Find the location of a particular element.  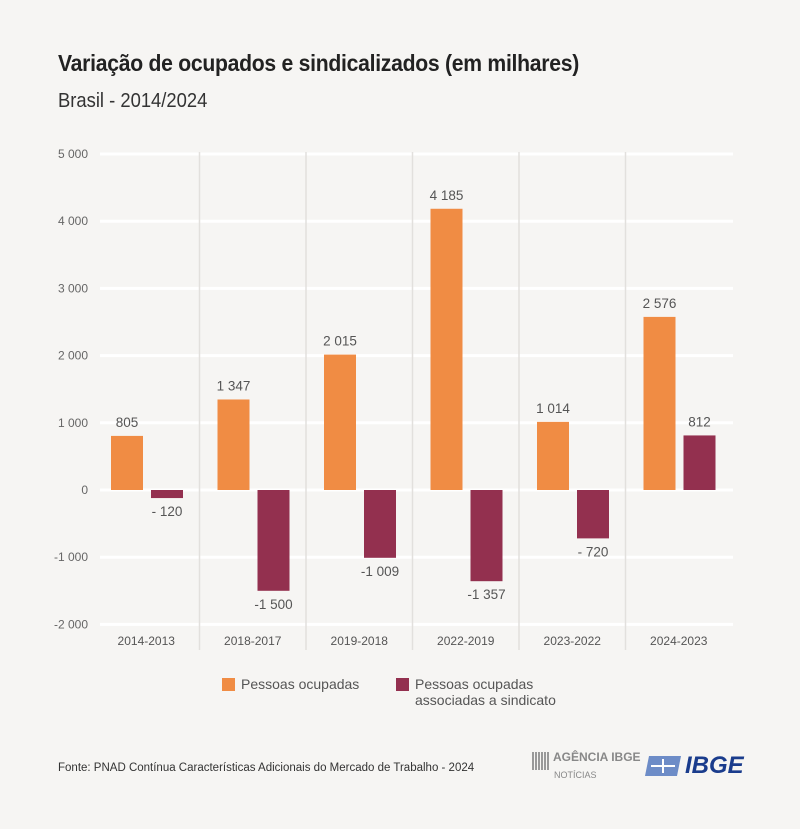

legend-item-ocupadas: Pessoas ocupadas is located at coordinates (290, 684).